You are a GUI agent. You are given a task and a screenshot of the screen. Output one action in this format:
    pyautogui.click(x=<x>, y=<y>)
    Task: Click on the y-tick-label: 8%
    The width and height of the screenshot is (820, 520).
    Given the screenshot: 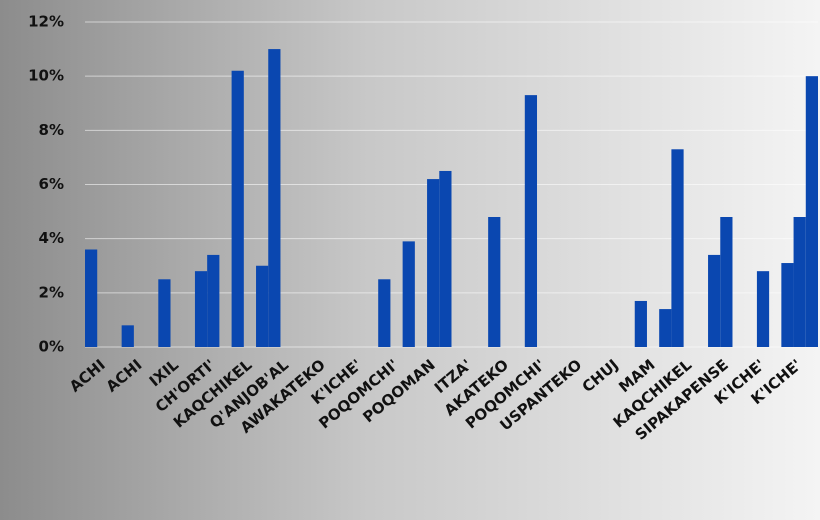 What is the action you would take?
    pyautogui.click(x=51, y=130)
    